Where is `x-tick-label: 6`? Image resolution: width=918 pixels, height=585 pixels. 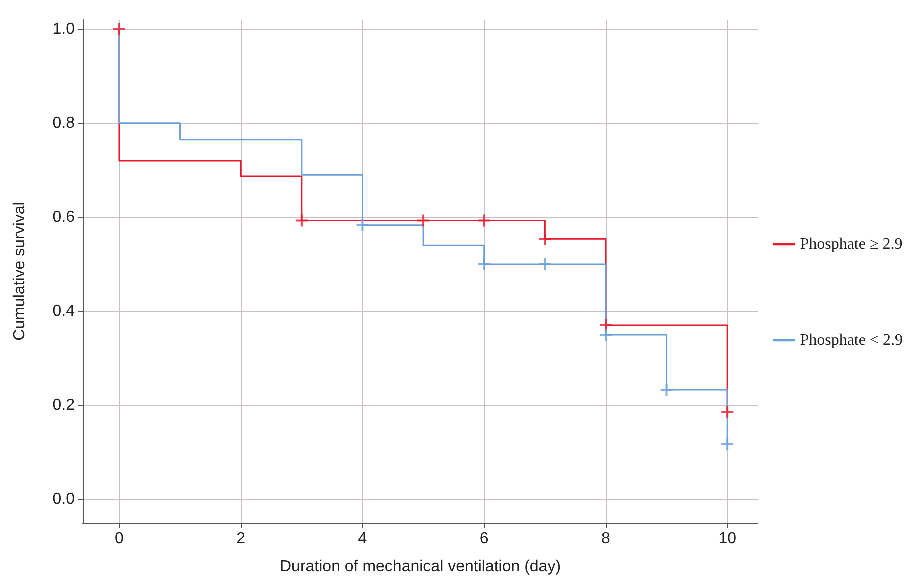 x-tick-label: 6 is located at coordinates (484, 539).